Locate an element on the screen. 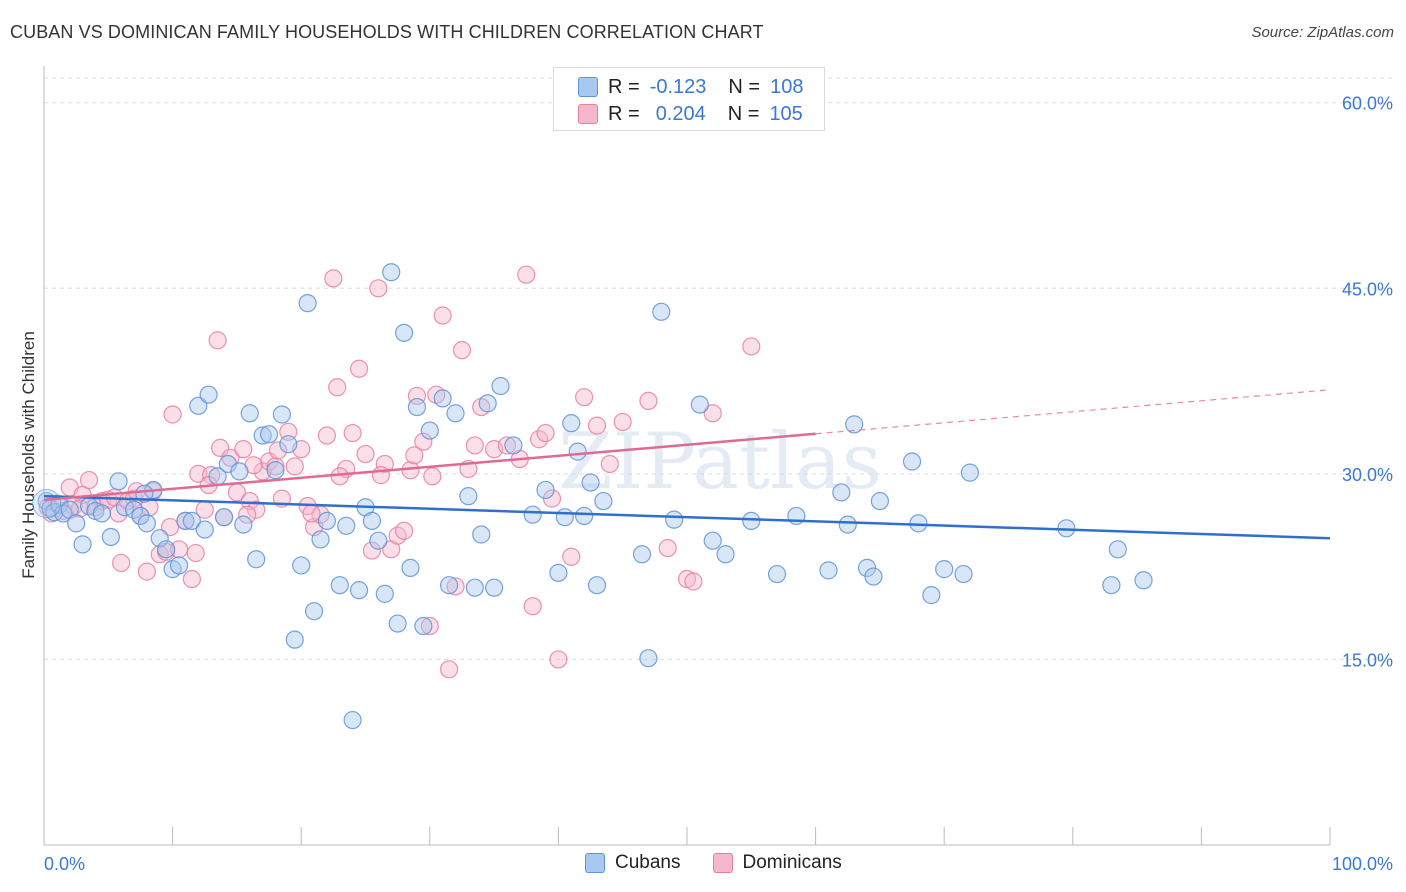  r-label: R = is located at coordinates (624, 86).